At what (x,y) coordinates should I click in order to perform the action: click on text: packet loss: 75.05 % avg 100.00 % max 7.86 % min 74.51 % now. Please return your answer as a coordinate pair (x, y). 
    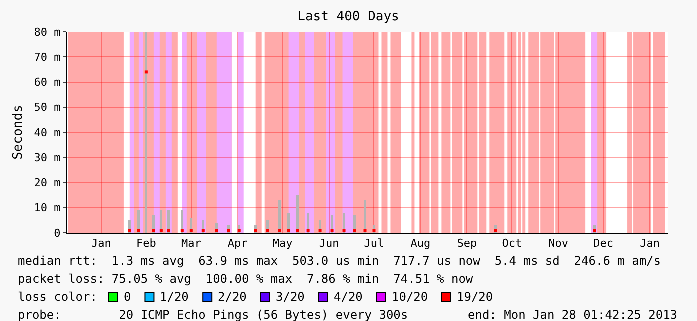
    Looking at the image, I should click on (246, 279).